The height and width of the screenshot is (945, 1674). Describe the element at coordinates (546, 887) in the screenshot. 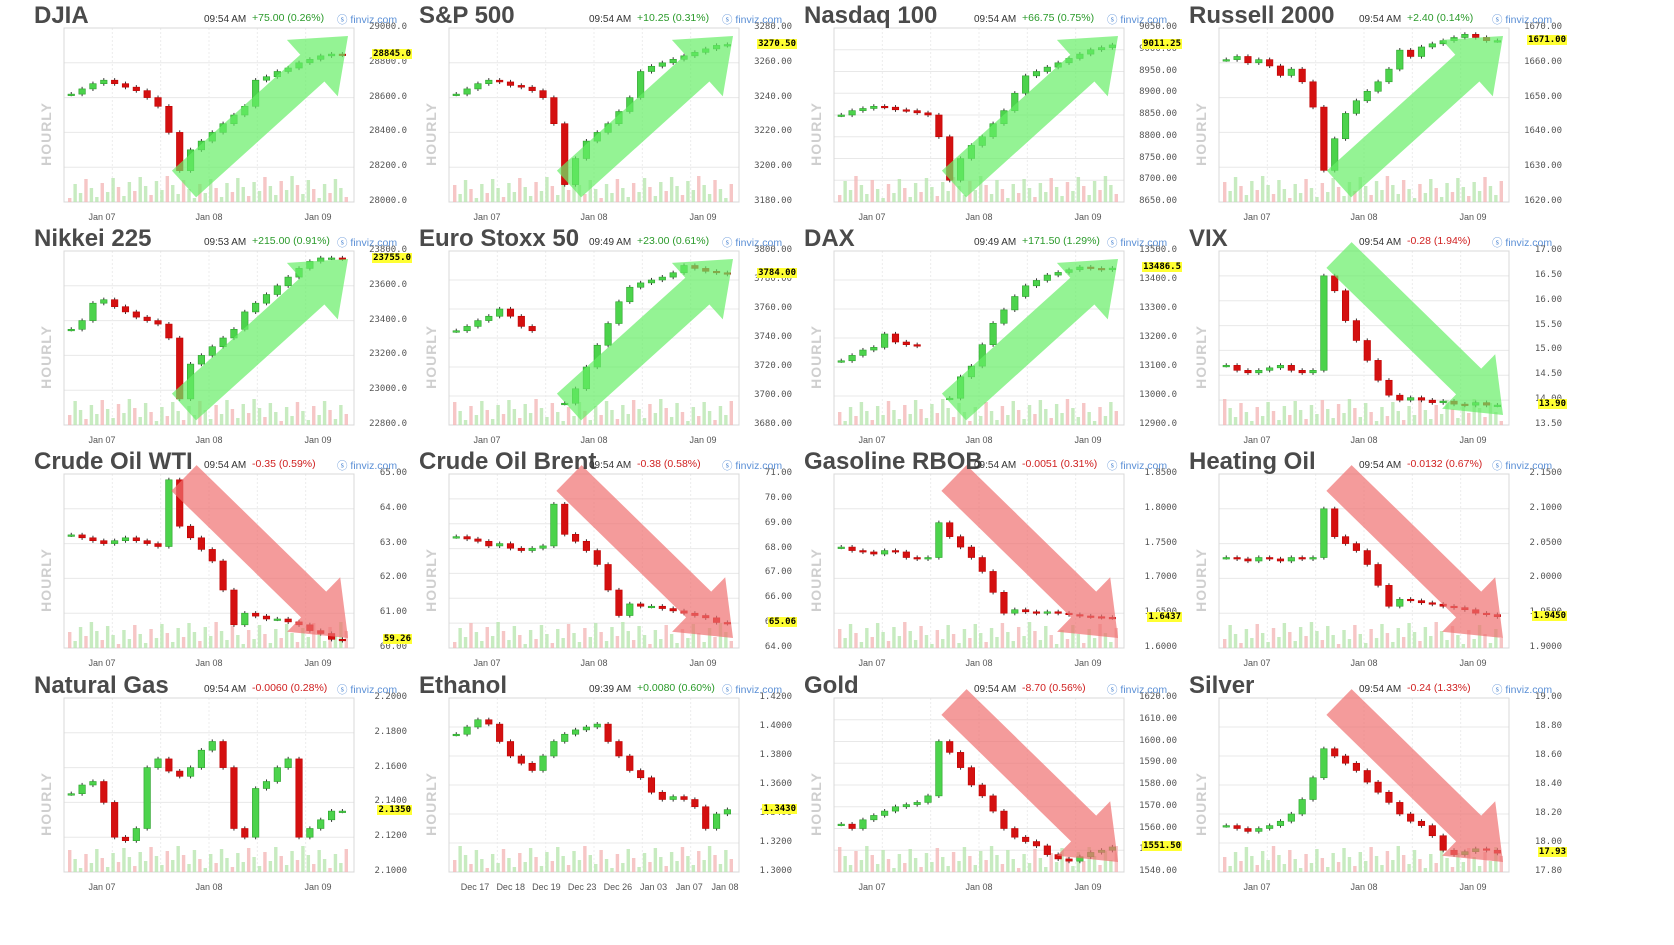

I see `x-tick-label: Dec 19` at that location.